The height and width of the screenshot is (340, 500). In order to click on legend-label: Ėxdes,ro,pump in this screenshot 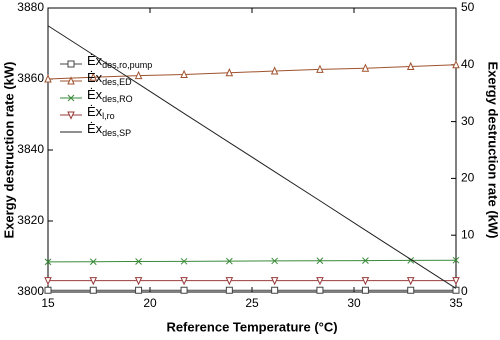, I will do `click(119, 61)`.